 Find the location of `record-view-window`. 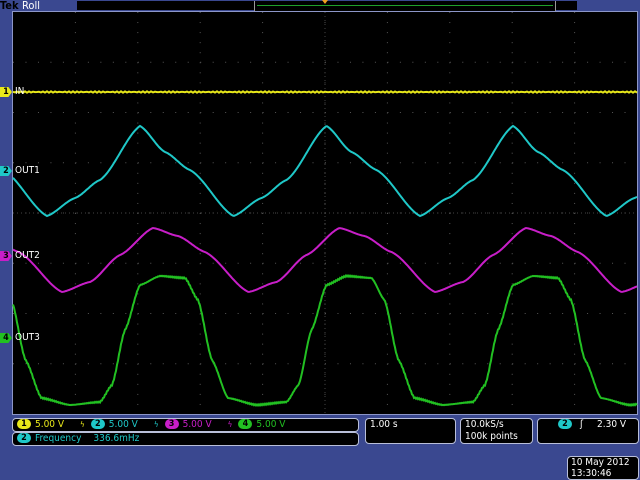

record-view-window is located at coordinates (405, 6).